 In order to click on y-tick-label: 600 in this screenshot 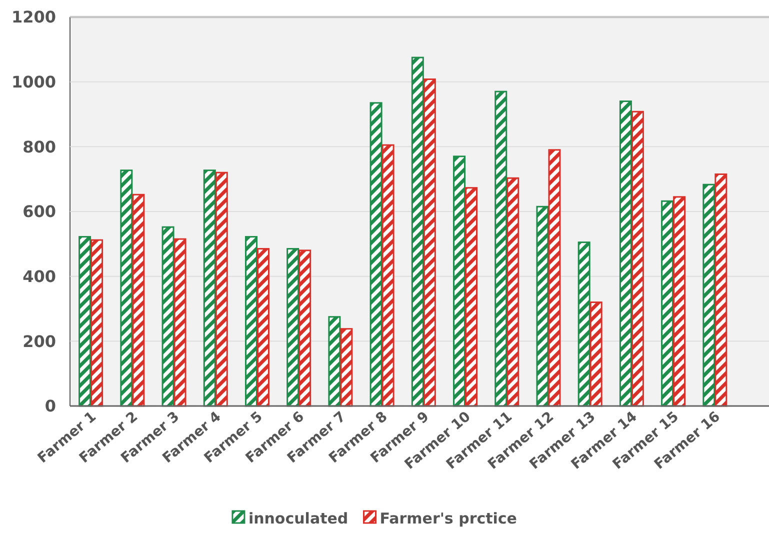, I will do `click(39, 212)`.